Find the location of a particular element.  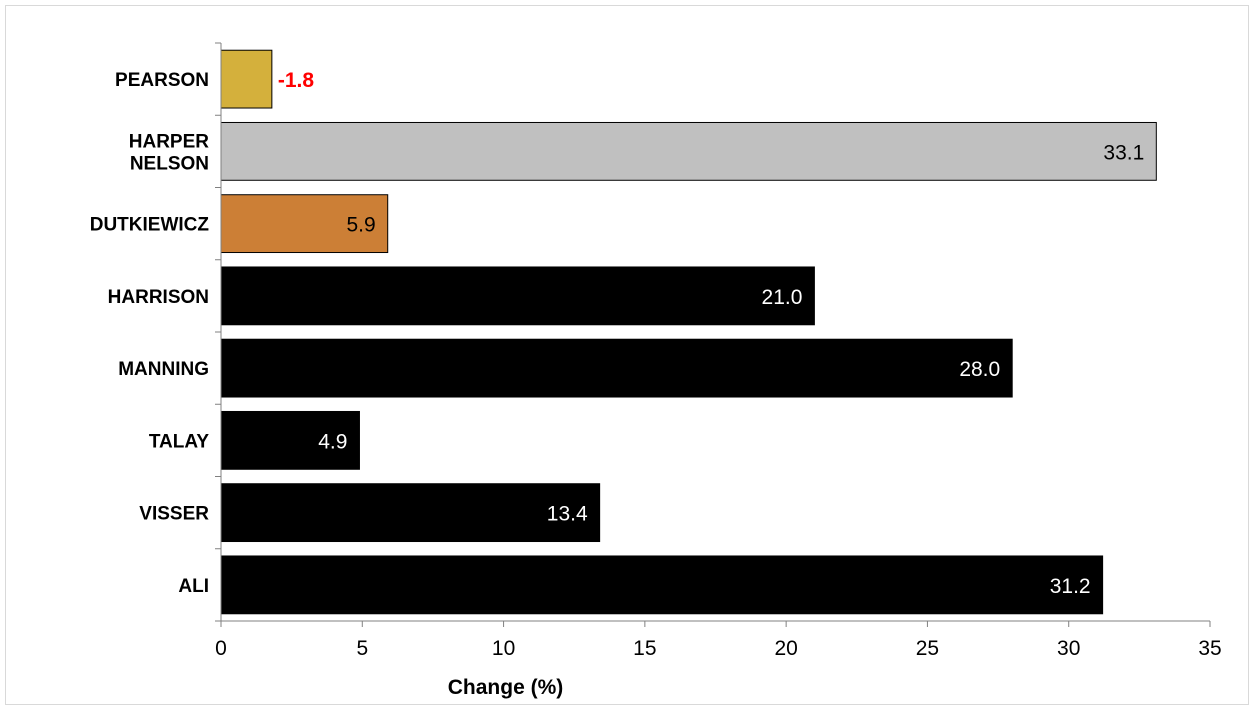

category-label: HARPER NELSON is located at coordinates (169, 152).